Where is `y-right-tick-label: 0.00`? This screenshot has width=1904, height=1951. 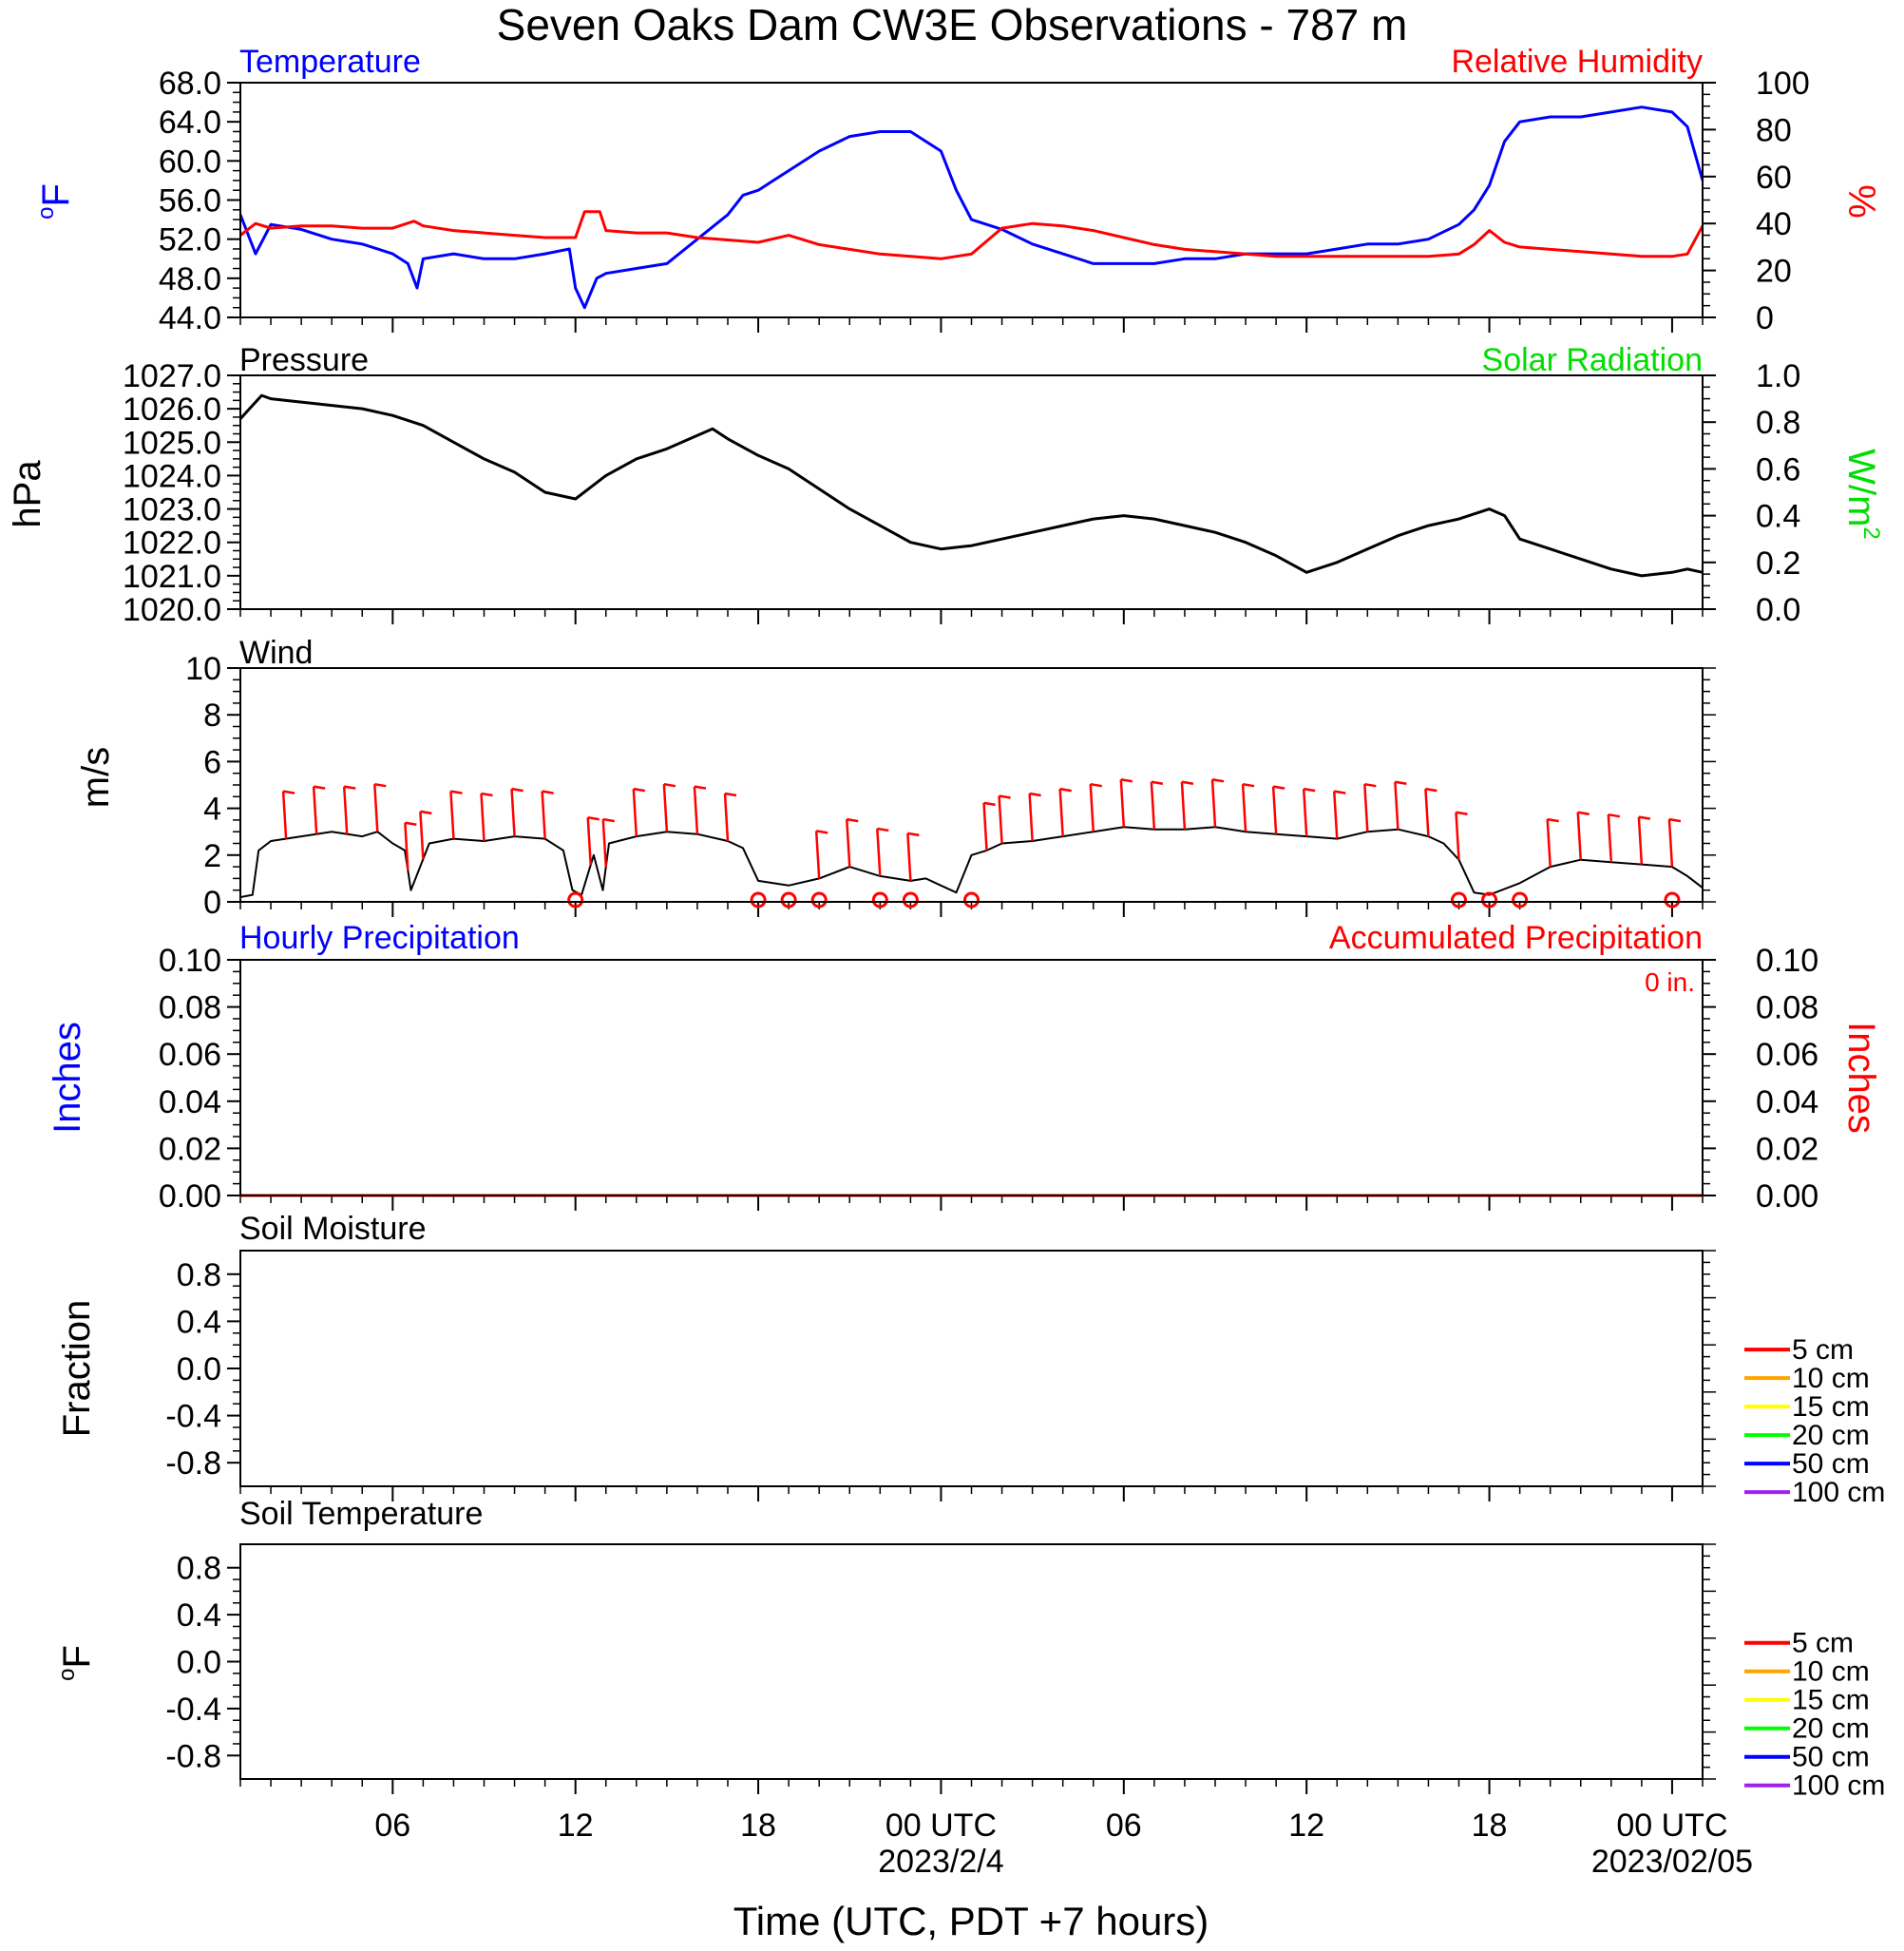 y-right-tick-label: 0.00 is located at coordinates (1787, 1196).